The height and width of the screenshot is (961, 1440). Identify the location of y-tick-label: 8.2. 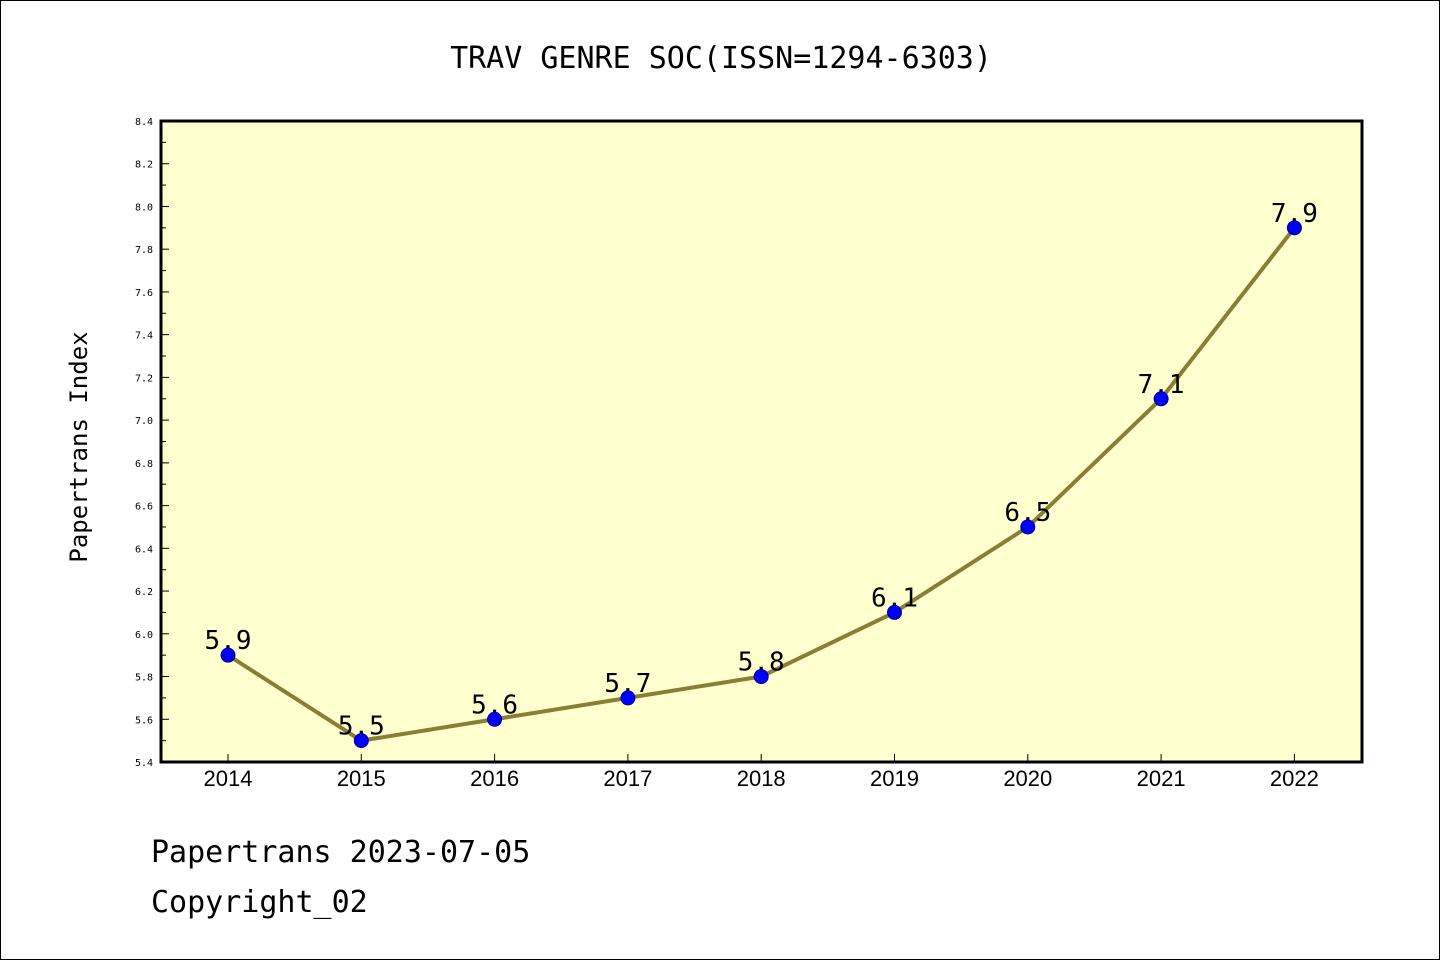
(144, 165).